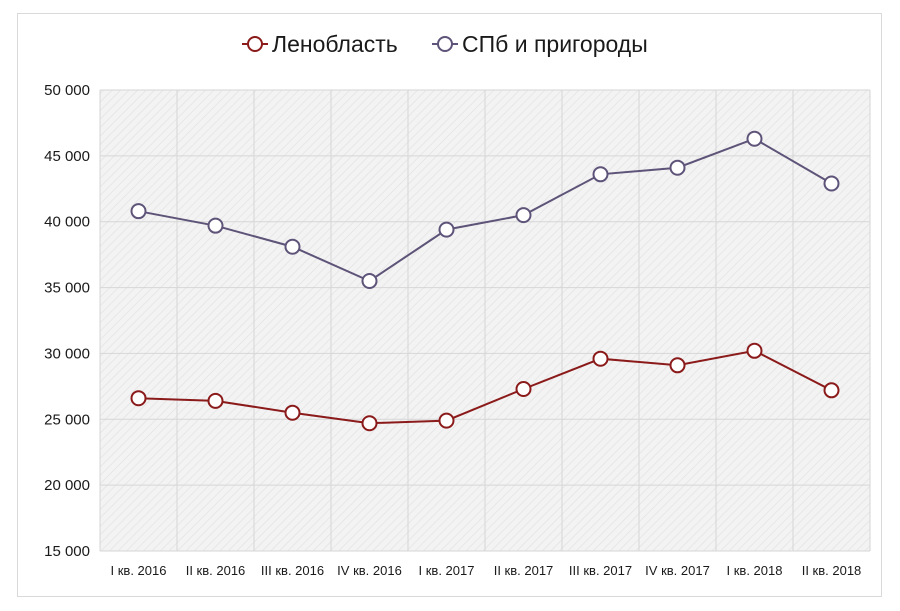 The height and width of the screenshot is (611, 900). What do you see at coordinates (832, 570) in the screenshot?
I see `x-tick-label: II кв. 2018` at bounding box center [832, 570].